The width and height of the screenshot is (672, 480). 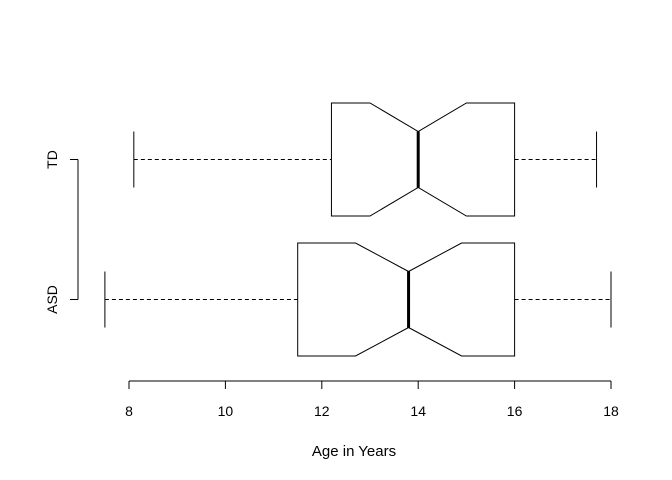 I want to click on x-axis: 8 10 12 14 16 18, so click(x=372, y=399).